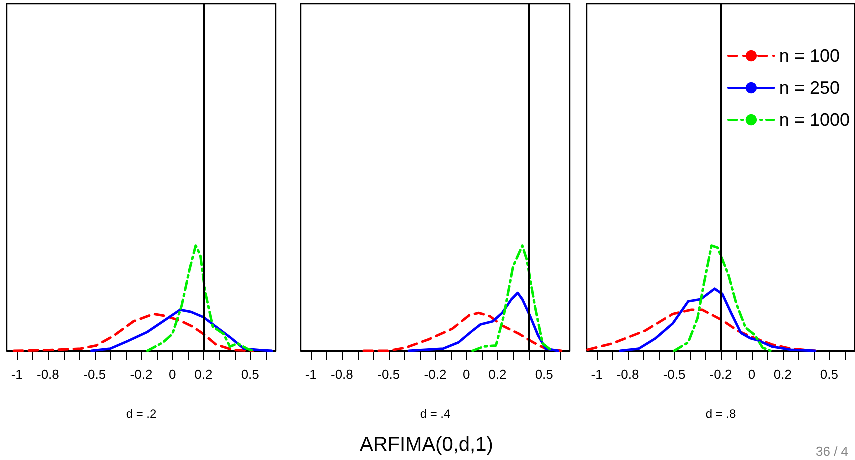 The image size is (855, 460). I want to click on x-axis-title: d = .8, so click(721, 414).